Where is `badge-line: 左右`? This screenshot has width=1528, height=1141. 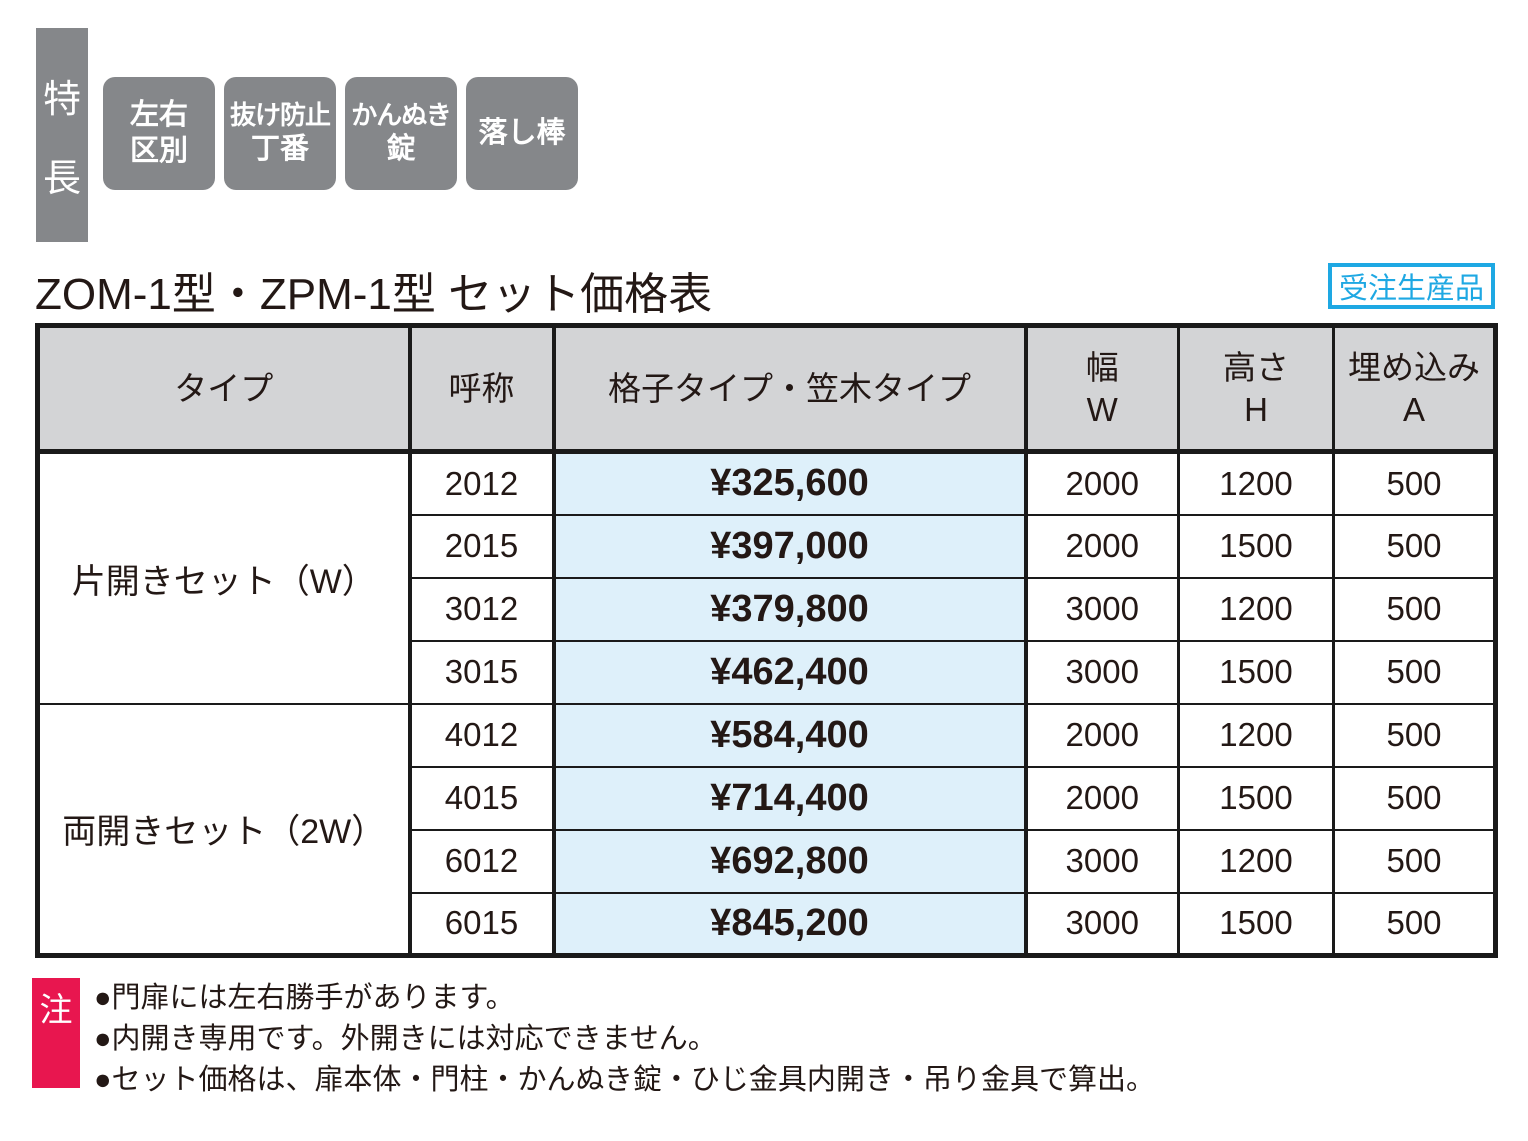
badge-line: 左右 is located at coordinates (158, 115).